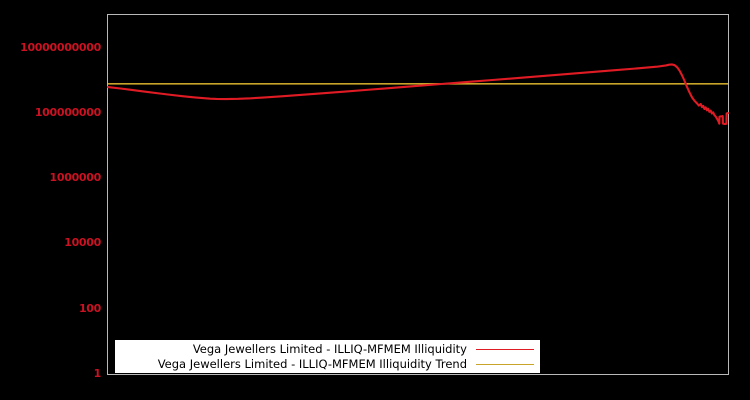 The height and width of the screenshot is (400, 750). What do you see at coordinates (505, 349) in the screenshot?
I see `legend-swatch-illiquidity` at bounding box center [505, 349].